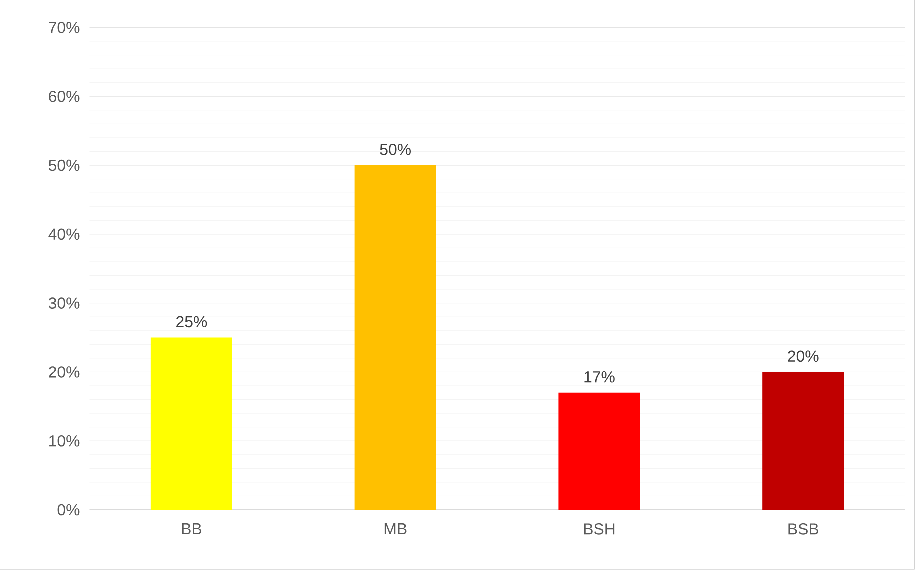 The image size is (915, 570). I want to click on y-tick-label: 20%, so click(64, 372).